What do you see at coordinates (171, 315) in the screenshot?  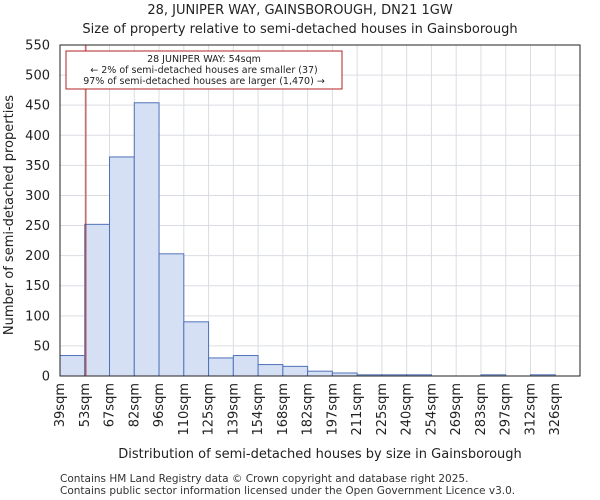 I see `bar-96sqm` at bounding box center [171, 315].